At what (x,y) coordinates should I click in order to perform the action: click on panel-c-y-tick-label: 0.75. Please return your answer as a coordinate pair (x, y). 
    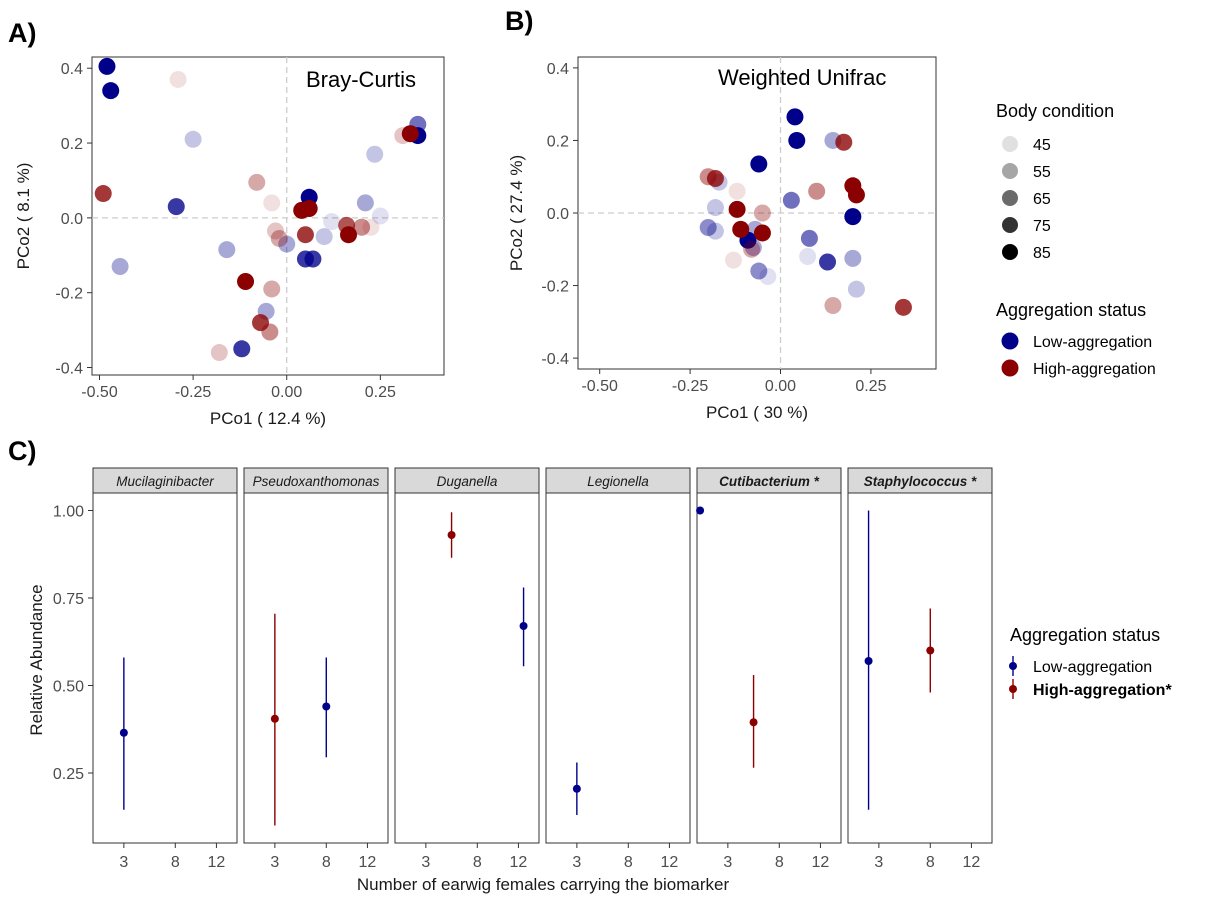
    Looking at the image, I should click on (68, 599).